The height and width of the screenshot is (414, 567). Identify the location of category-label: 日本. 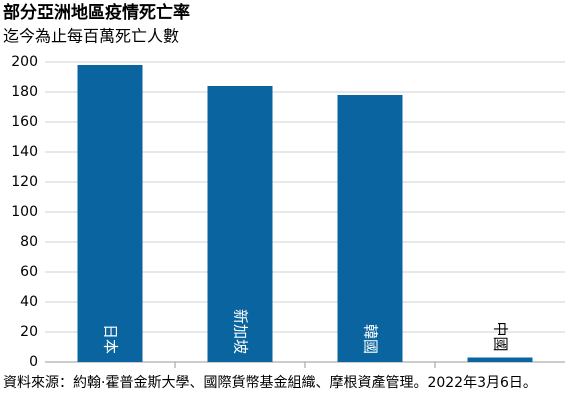
(111, 339).